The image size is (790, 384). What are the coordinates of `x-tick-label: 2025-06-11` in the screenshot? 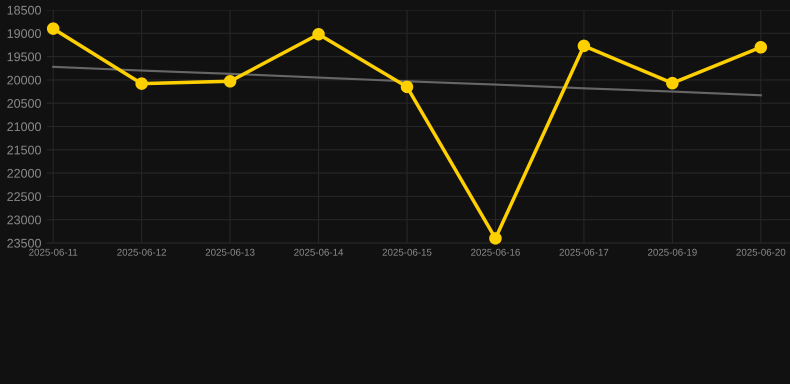 It's located at (53, 252).